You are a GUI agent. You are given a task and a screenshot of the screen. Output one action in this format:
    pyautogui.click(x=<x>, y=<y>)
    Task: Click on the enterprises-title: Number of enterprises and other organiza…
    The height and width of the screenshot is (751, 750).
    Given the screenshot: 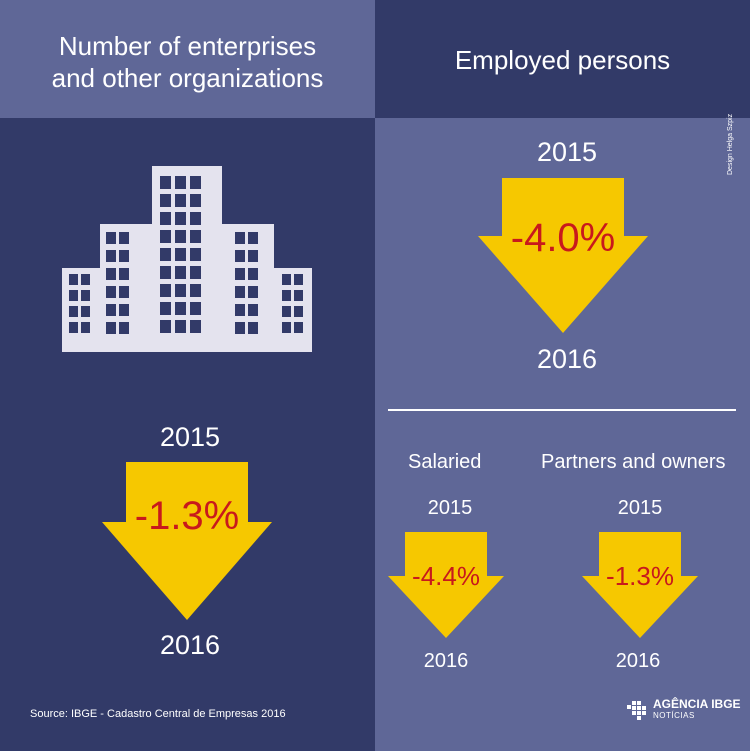 What is the action you would take?
    pyautogui.click(x=187, y=62)
    